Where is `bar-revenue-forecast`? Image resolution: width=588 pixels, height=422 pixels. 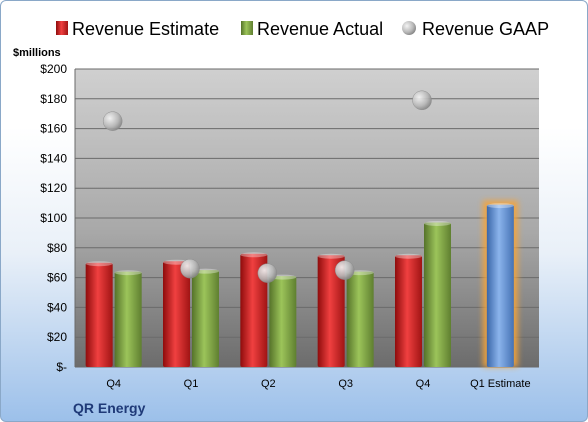
bar-revenue-forecast is located at coordinates (500, 285).